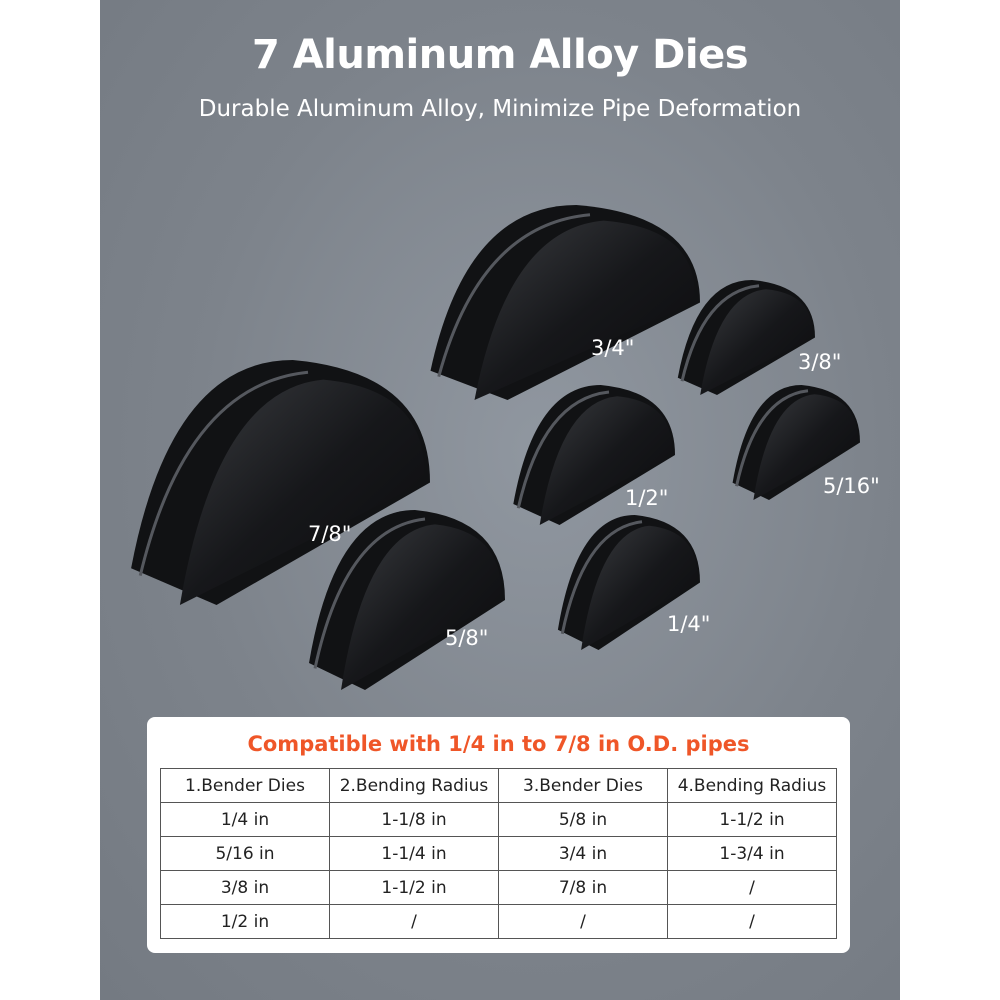 This screenshot has height=1000, width=1000. I want to click on table-cell: 1-1/4 in, so click(414, 853).